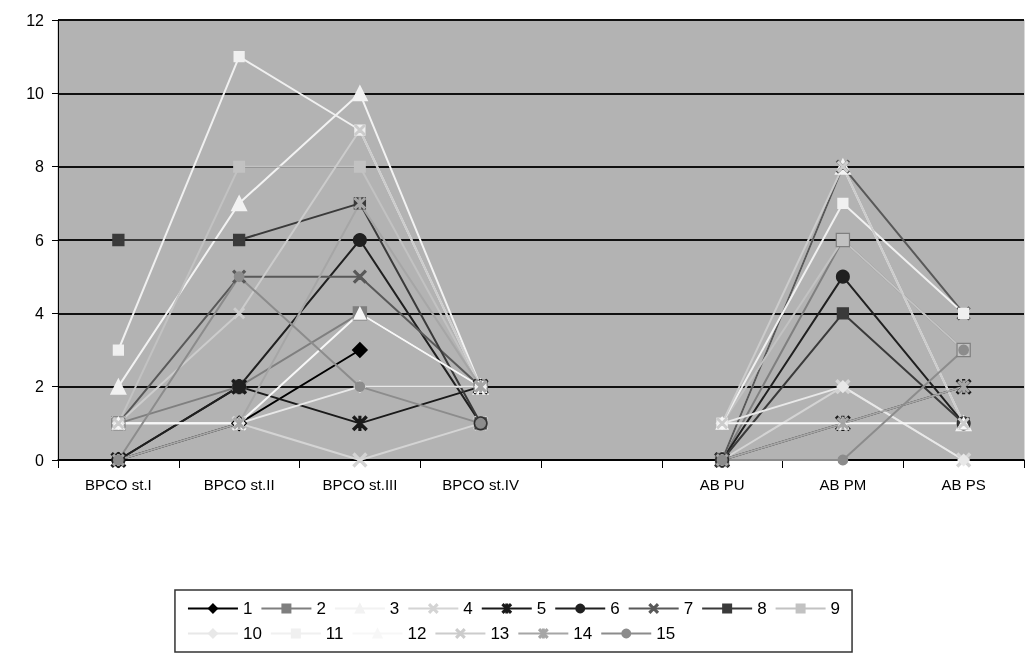  Describe the element at coordinates (843, 484) in the screenshot. I see `x-tick-label: AB PM` at that location.